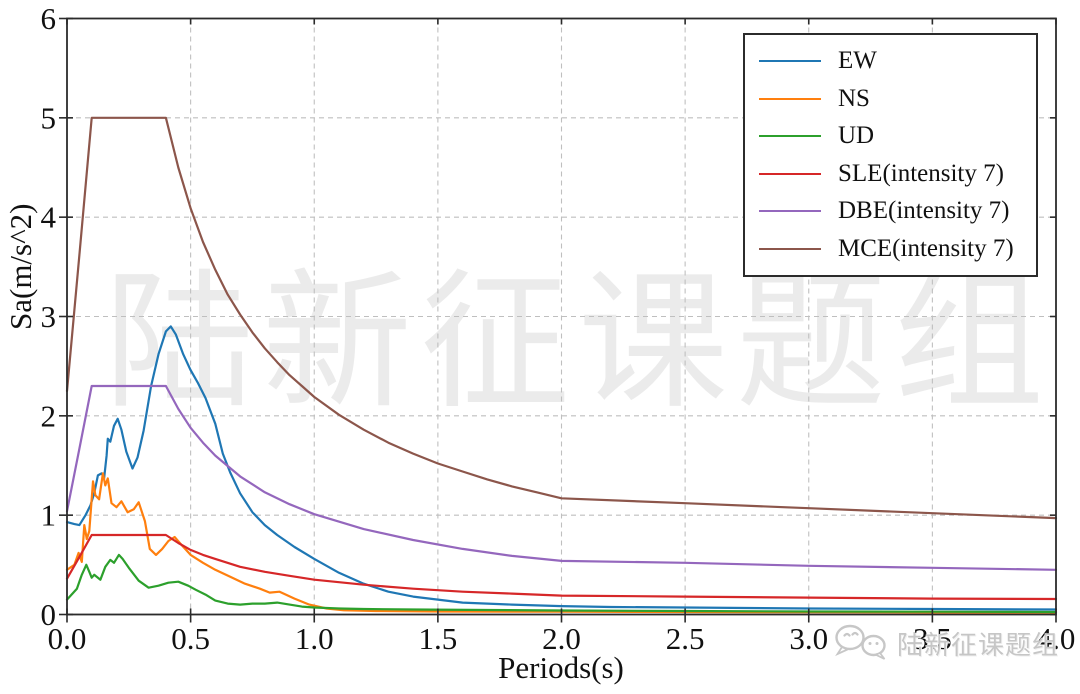 The image size is (1080, 694). What do you see at coordinates (561, 667) in the screenshot?
I see `x-axis-title: Periods(s)` at bounding box center [561, 667].